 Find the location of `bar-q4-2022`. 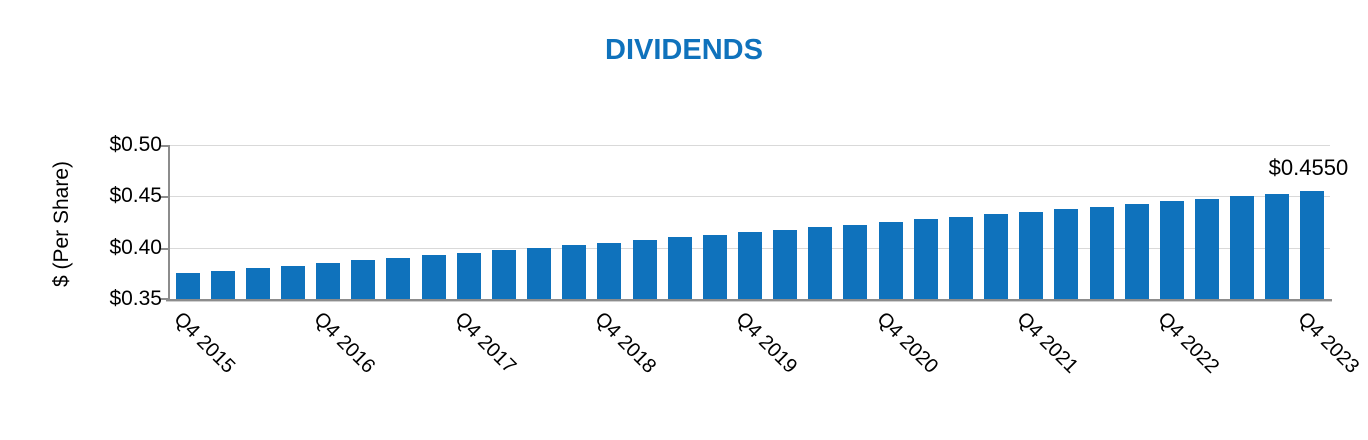

bar-q4-2022 is located at coordinates (1171, 250).